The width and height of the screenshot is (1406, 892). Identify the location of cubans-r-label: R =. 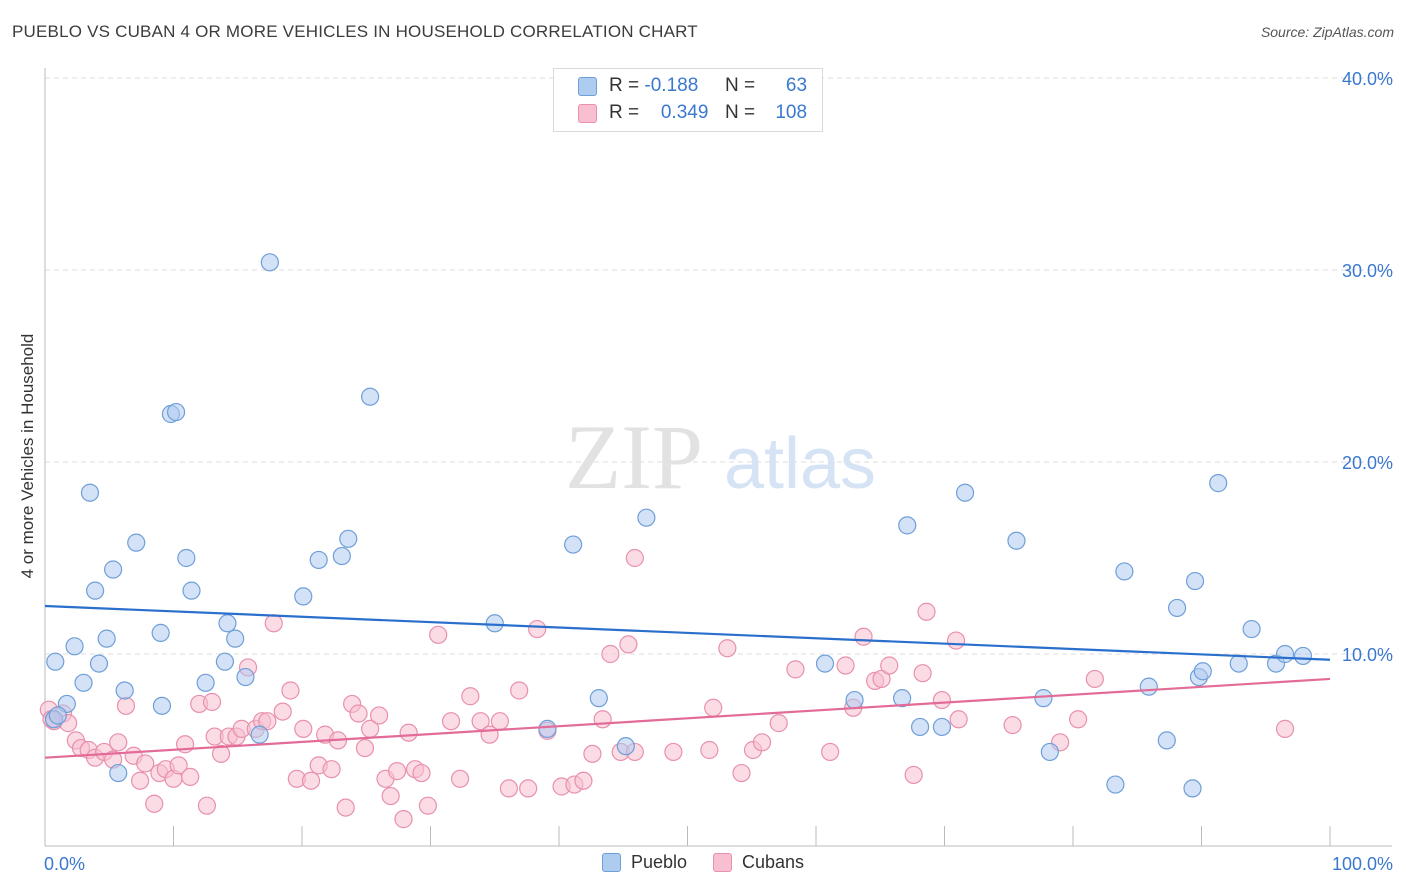
(624, 112).